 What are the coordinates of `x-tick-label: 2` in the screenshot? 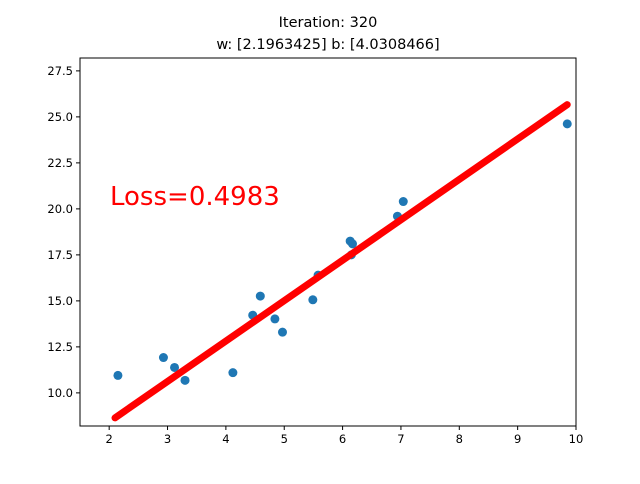 It's located at (109, 439).